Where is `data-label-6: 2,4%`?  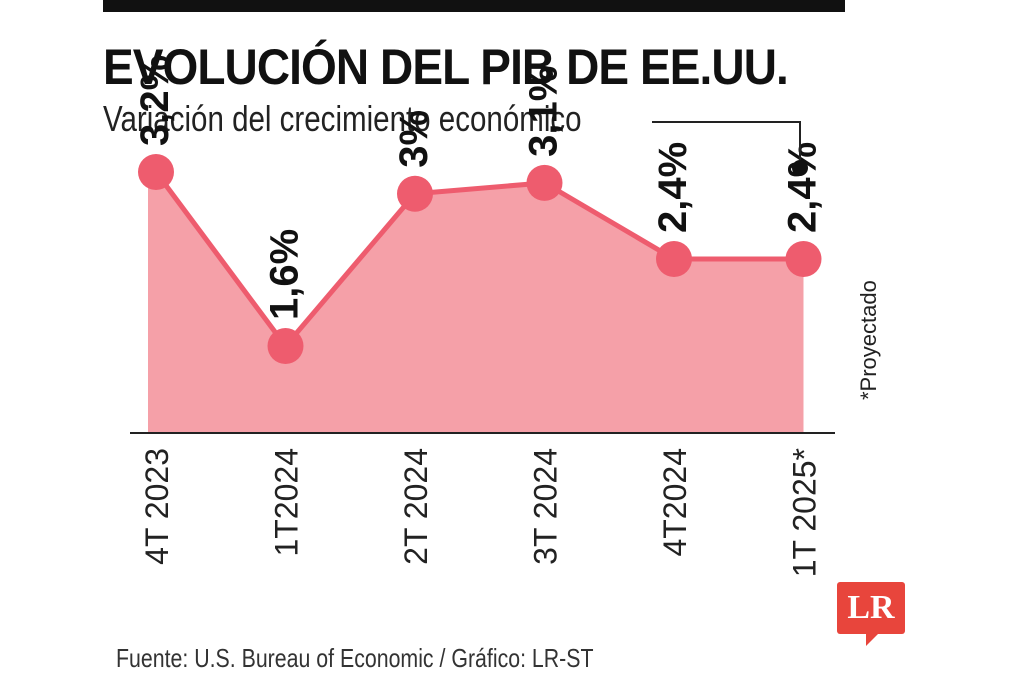
data-label-6: 2,4% is located at coordinates (803, 187).